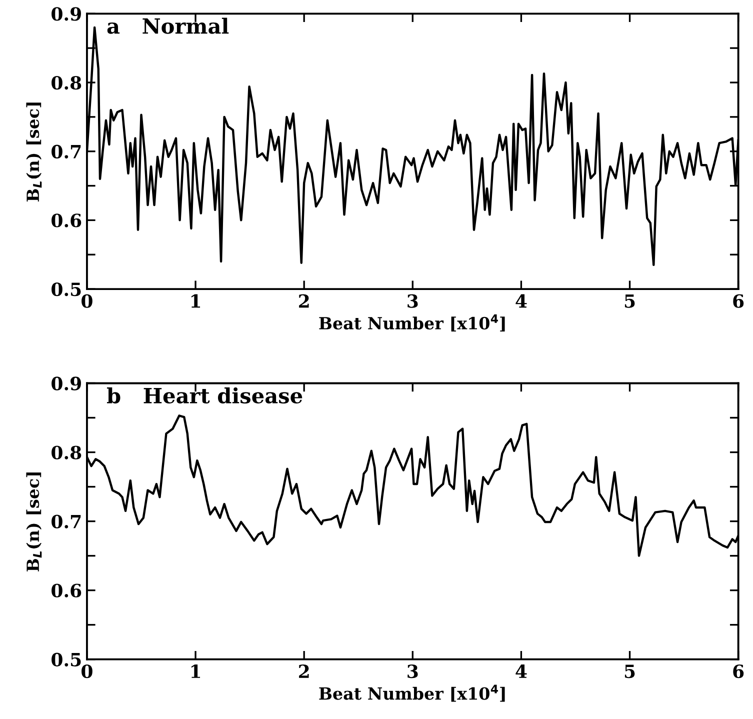 The width and height of the screenshot is (753, 719). I want to click on chart-title: a Normal, so click(168, 26).